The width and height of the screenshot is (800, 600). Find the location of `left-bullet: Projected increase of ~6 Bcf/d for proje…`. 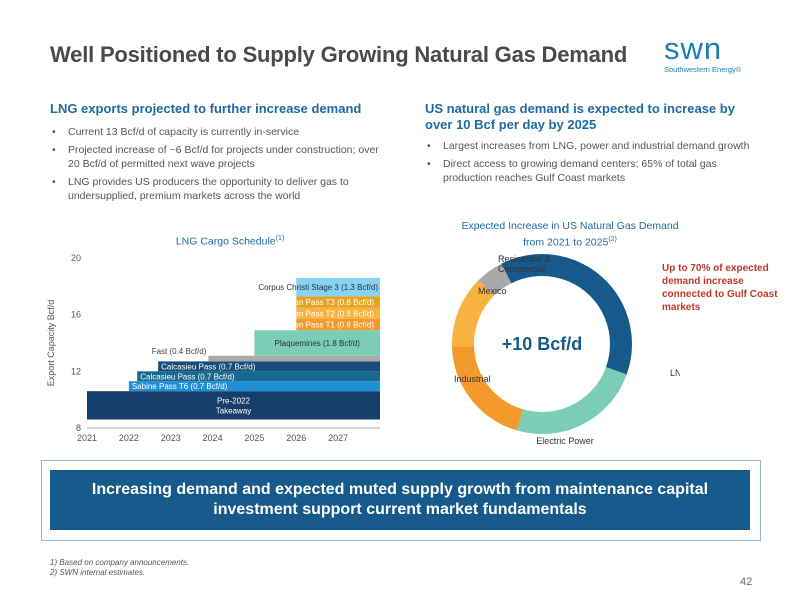

left-bullet: Projected increase of ~6 Bcf/d for proje… is located at coordinates (215, 157).